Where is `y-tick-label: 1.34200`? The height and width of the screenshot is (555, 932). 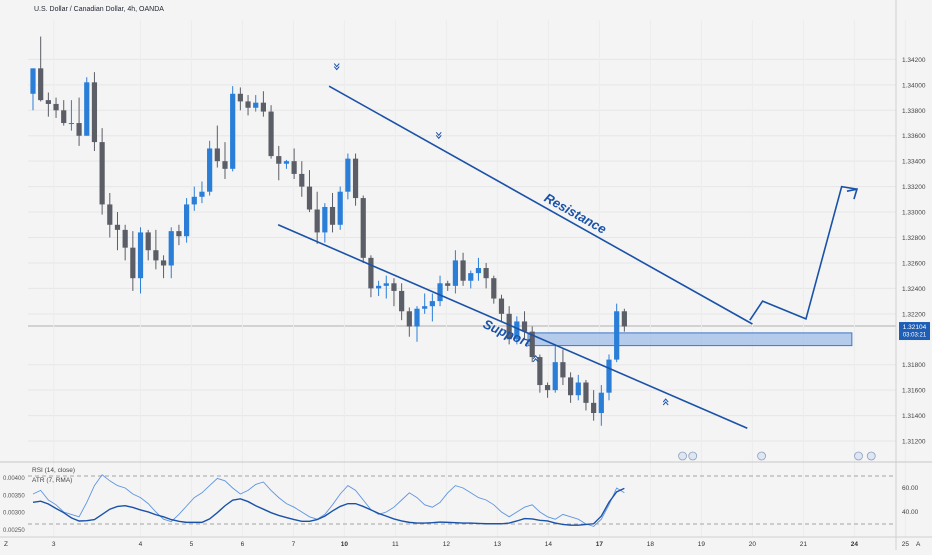 y-tick-label: 1.34200 is located at coordinates (914, 60).